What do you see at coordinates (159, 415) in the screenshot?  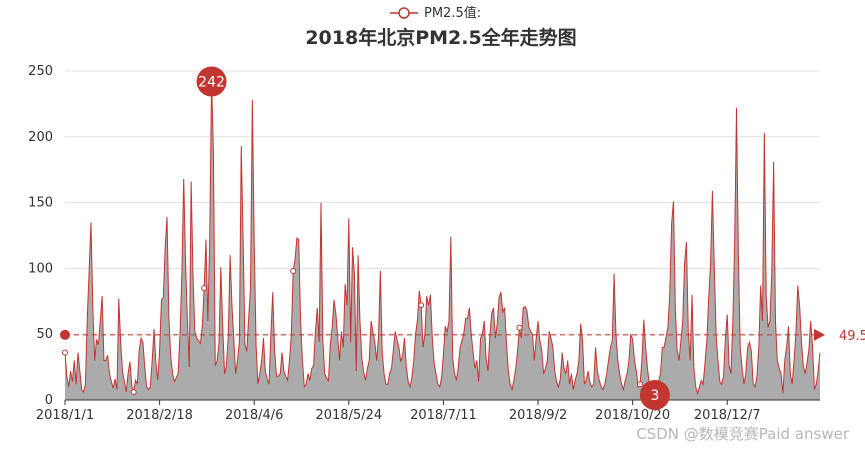 I see `x-tick-label: 2018/2/18` at bounding box center [159, 415].